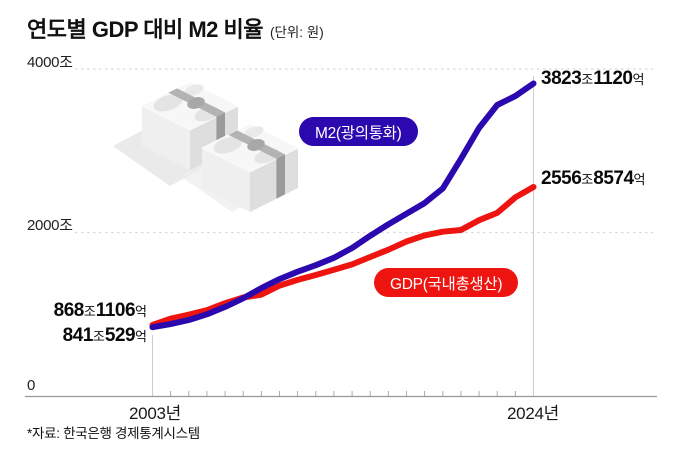 Image resolution: width=680 pixels, height=466 pixels. What do you see at coordinates (89, 311) in the screenshot?
I see `gdp-start-unit1: 조` at bounding box center [89, 311].